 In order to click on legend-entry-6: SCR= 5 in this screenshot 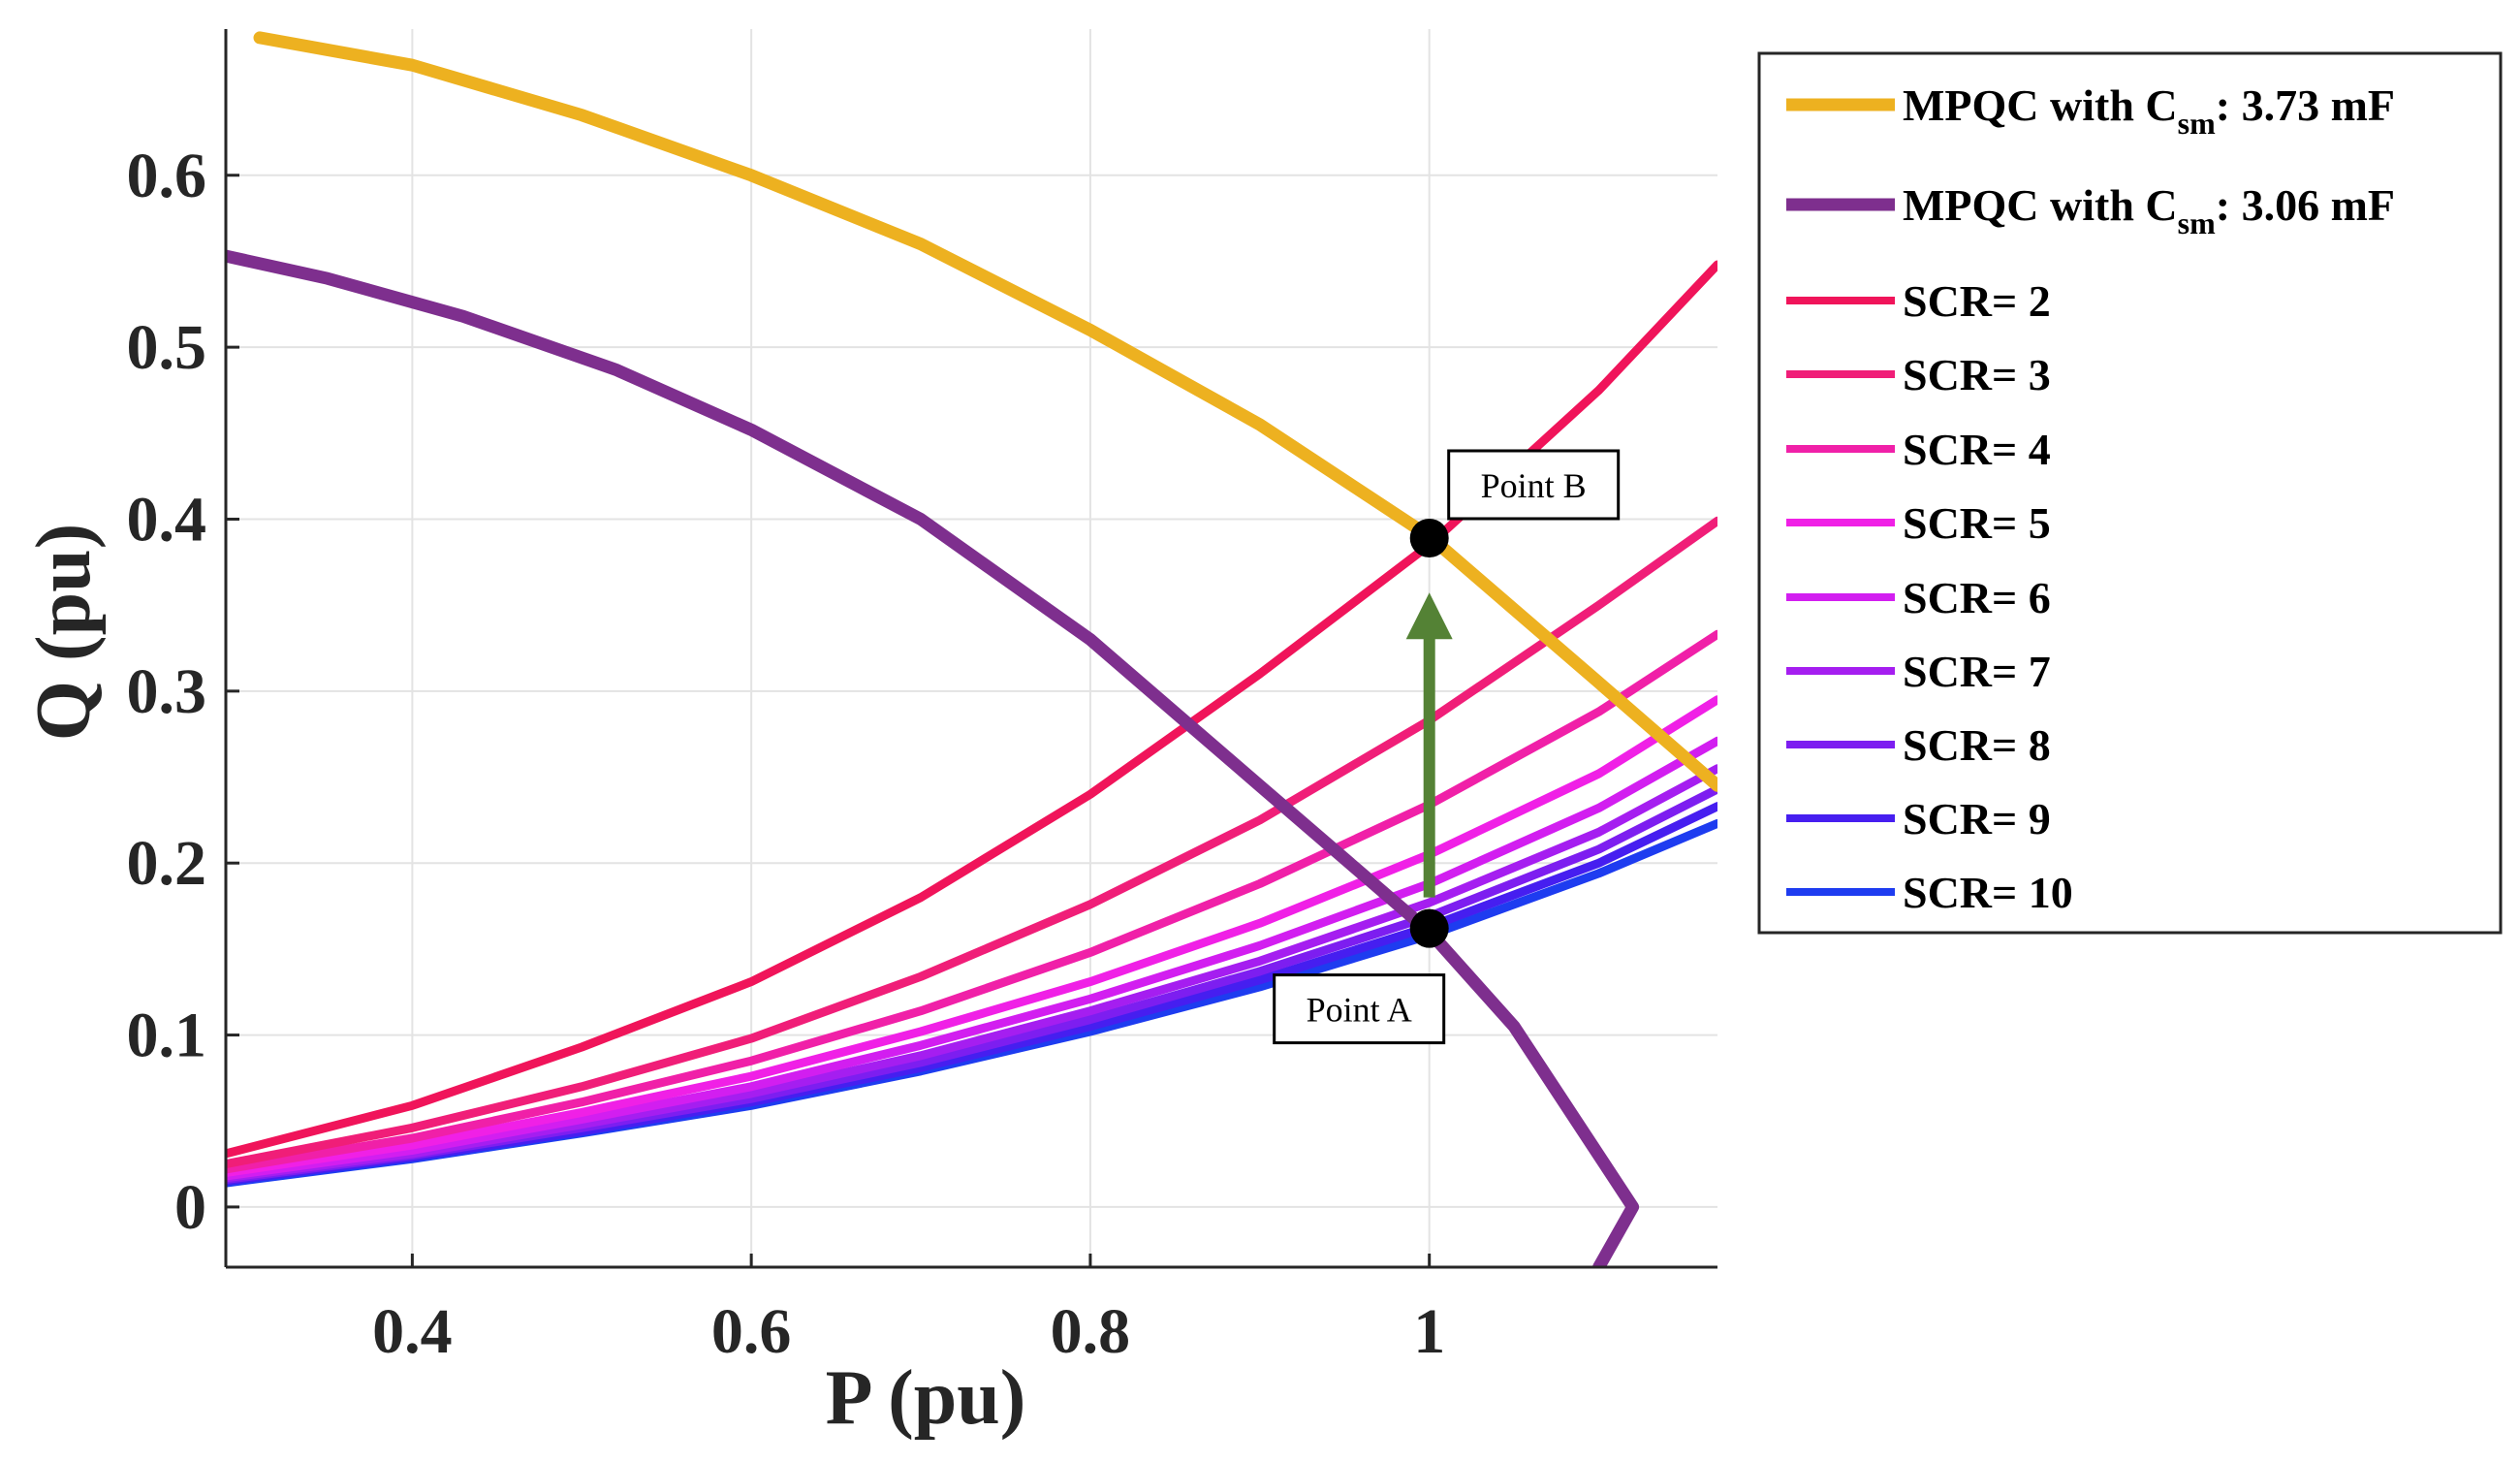, I will do `click(1919, 523)`.